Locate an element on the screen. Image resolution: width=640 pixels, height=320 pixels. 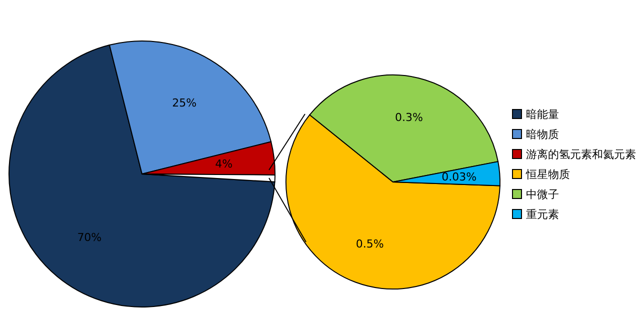
data-label: 70% is located at coordinates (89, 237).